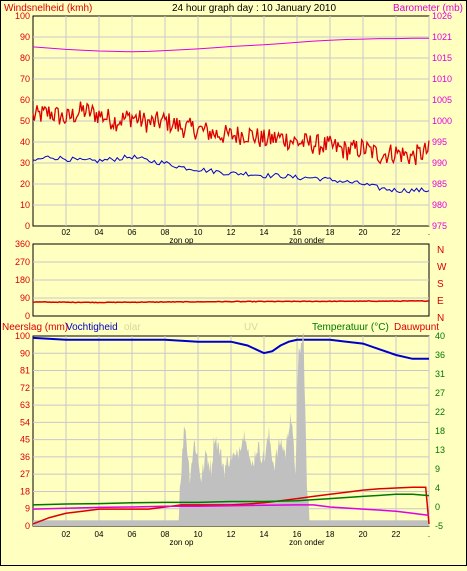 This screenshot has height=571, width=467. What do you see at coordinates (25, 388) in the screenshot?
I see `y-tick-label-humidity: 72` at bounding box center [25, 388].